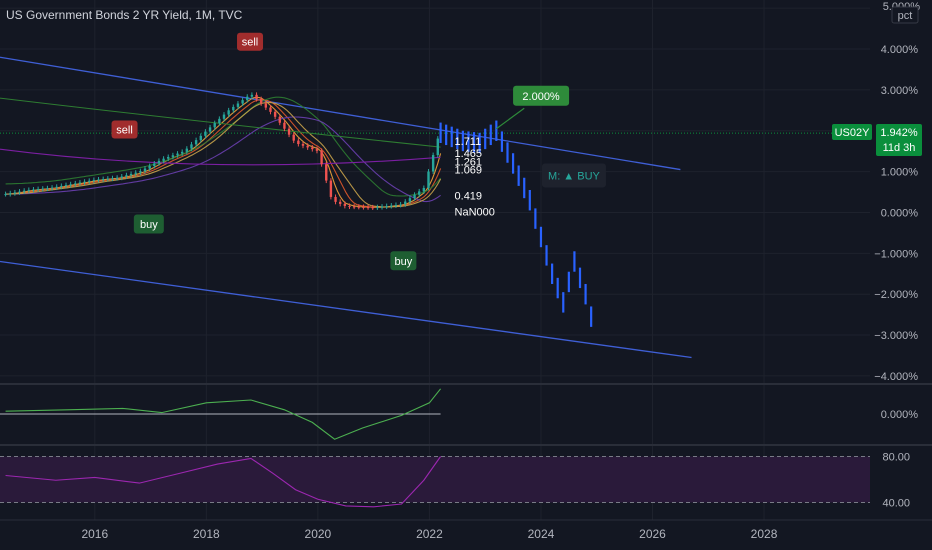 The image size is (932, 550). I want to click on price-candles, so click(221, 151).